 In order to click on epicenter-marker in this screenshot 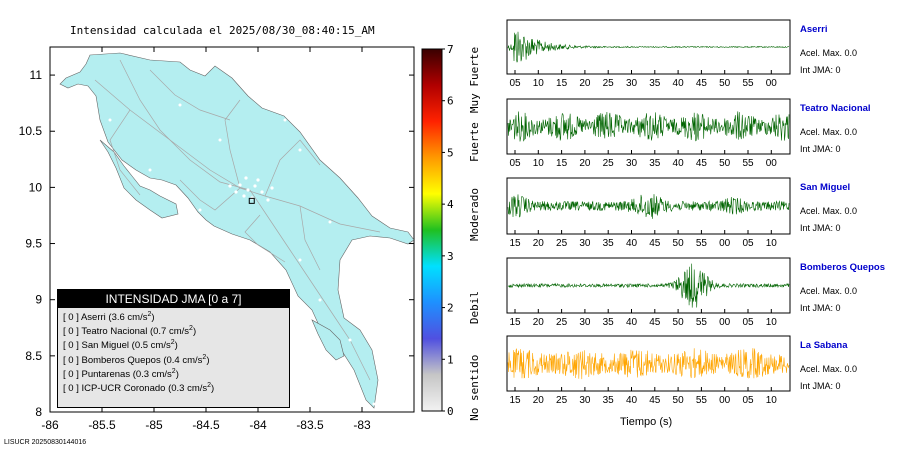, I will do `click(251, 200)`.